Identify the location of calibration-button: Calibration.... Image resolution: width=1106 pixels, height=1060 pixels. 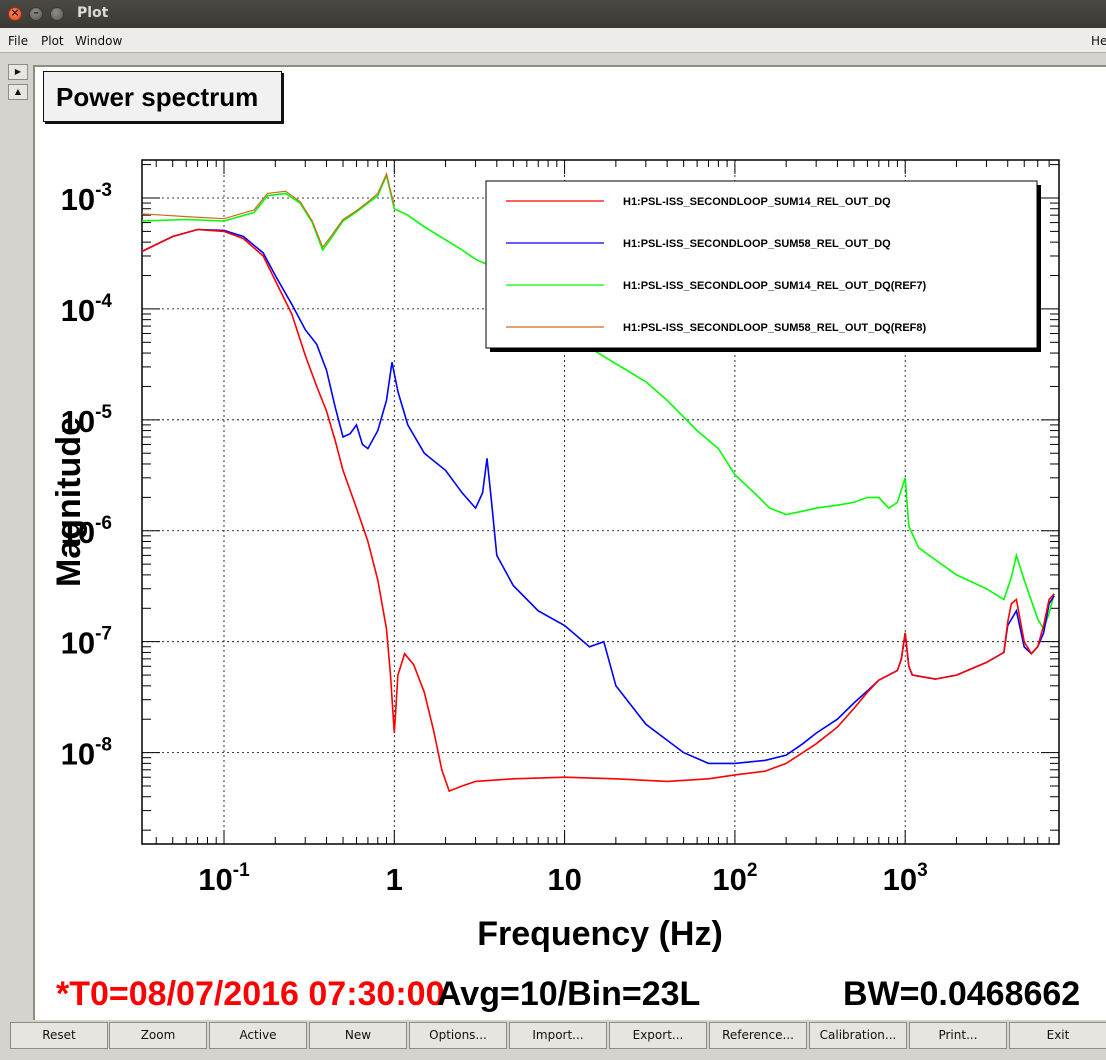
(858, 1035).